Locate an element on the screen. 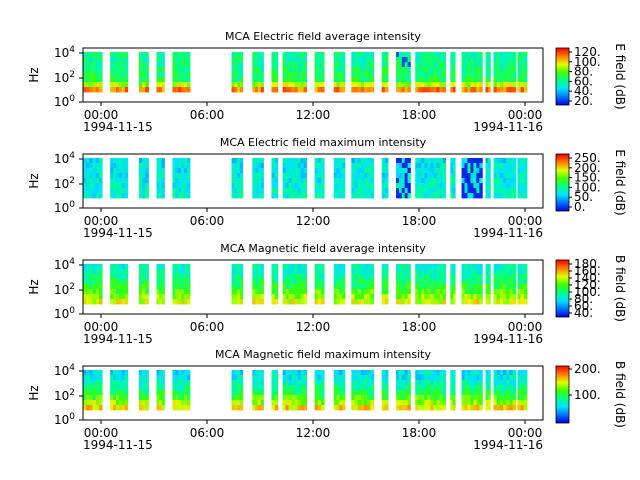 The width and height of the screenshot is (640, 480). x-tick-label: 00:00 is located at coordinates (101, 433).